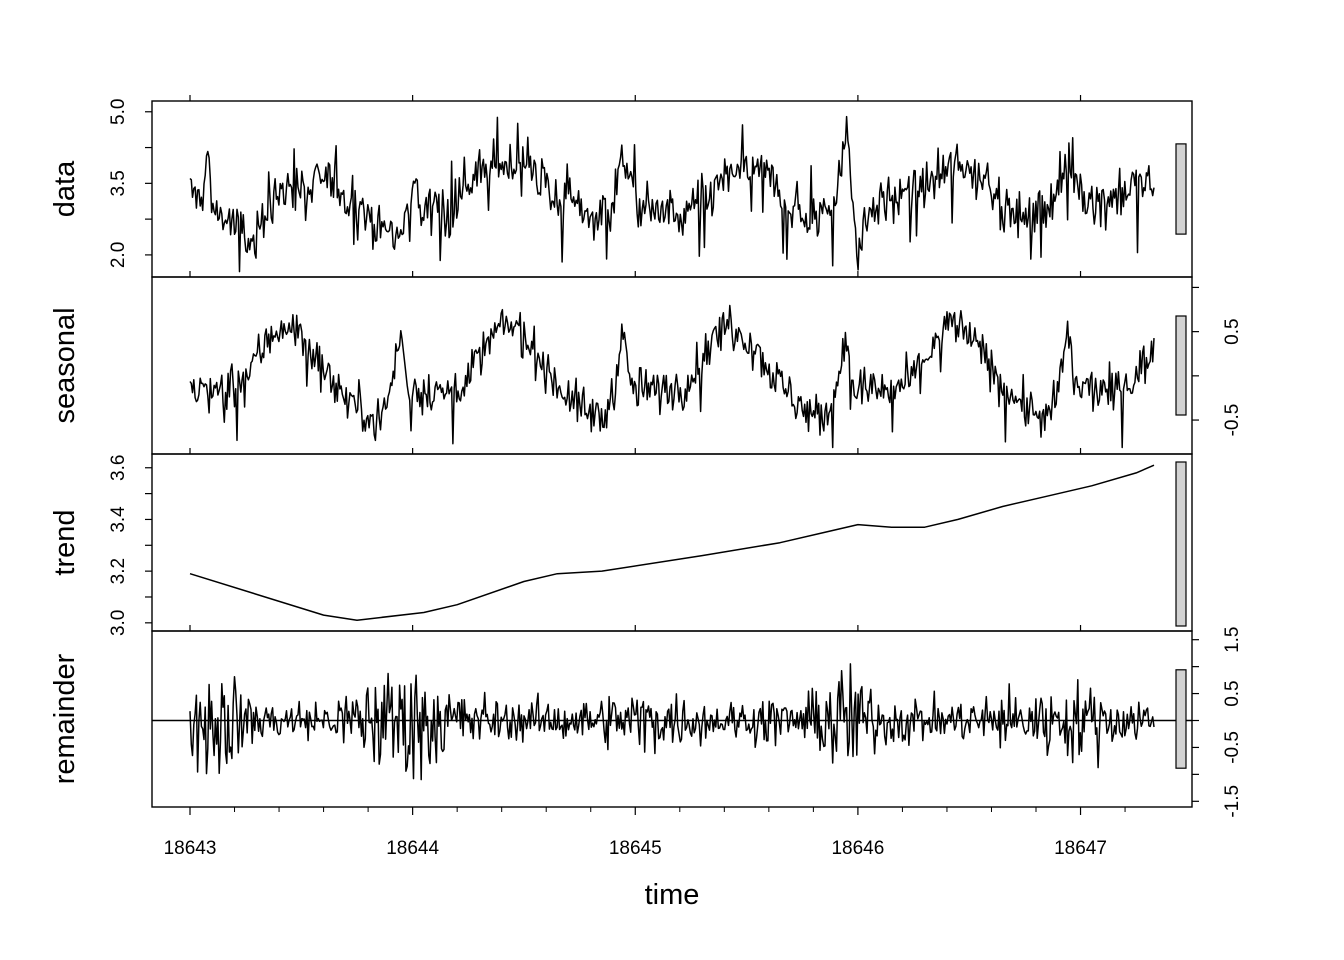  What do you see at coordinates (1232, 693) in the screenshot?
I see `remainder-y-tick-label: 0.5` at bounding box center [1232, 693].